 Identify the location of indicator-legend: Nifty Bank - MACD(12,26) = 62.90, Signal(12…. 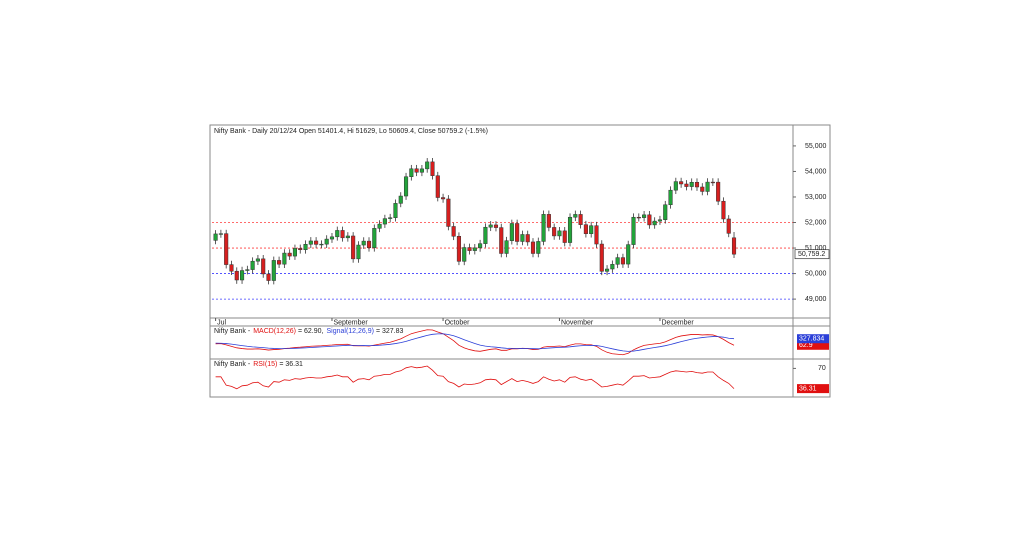
(309, 331).